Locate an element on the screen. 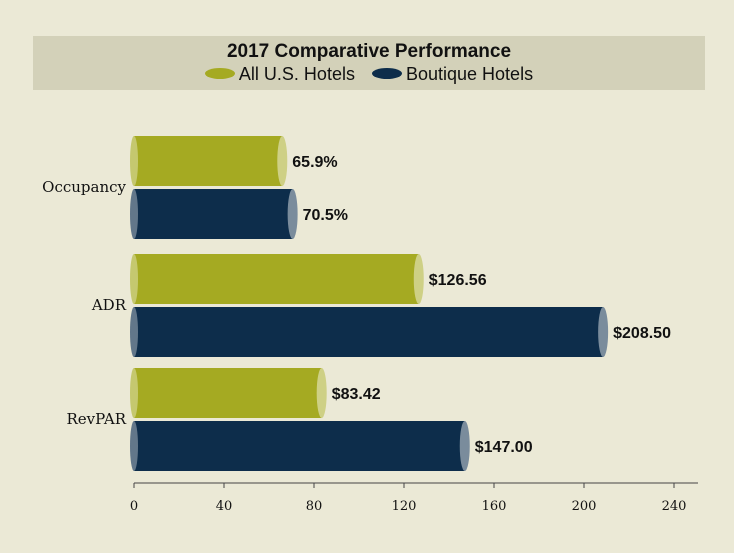  data-label-occupancy-boutique-hotels: 70.5% is located at coordinates (325, 215).